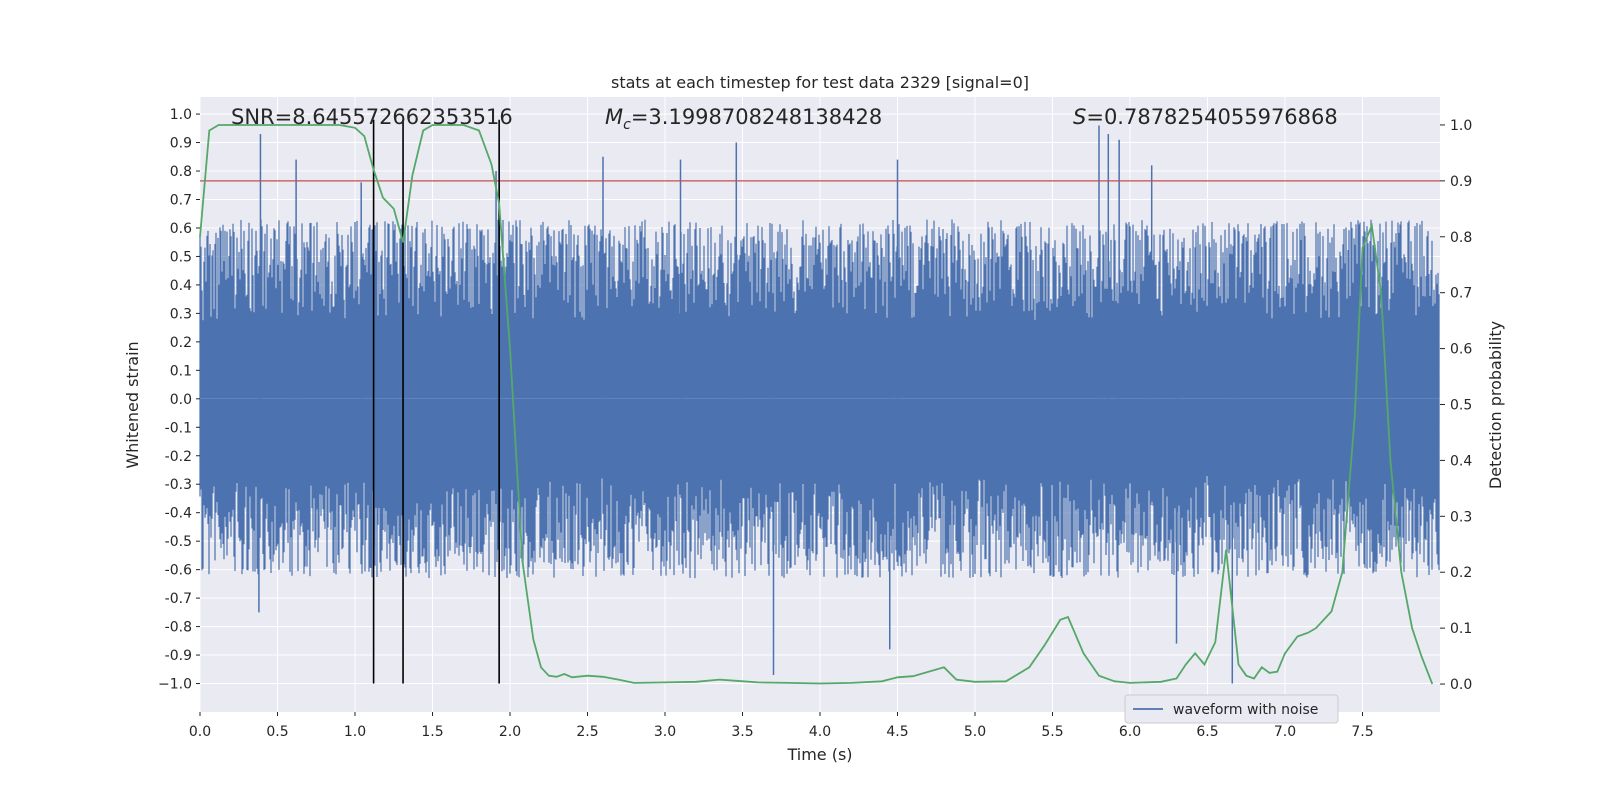 This screenshot has width=1600, height=800. What do you see at coordinates (181, 286) in the screenshot?
I see `left-y-tick-label: 0.4` at bounding box center [181, 286].